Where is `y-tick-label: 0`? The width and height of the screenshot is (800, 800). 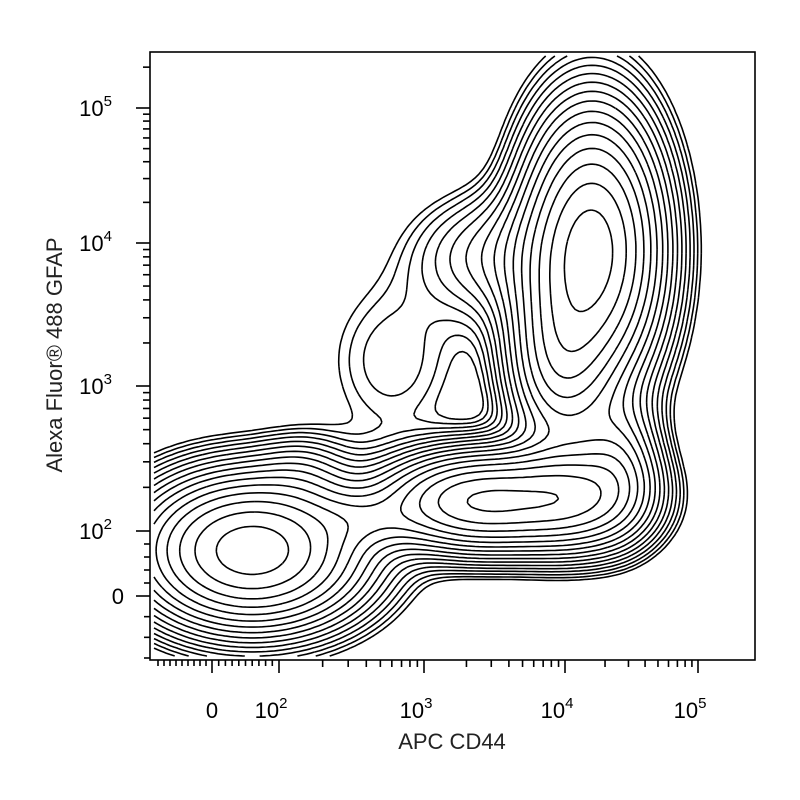
y-tick-label: 0 is located at coordinates (118, 596).